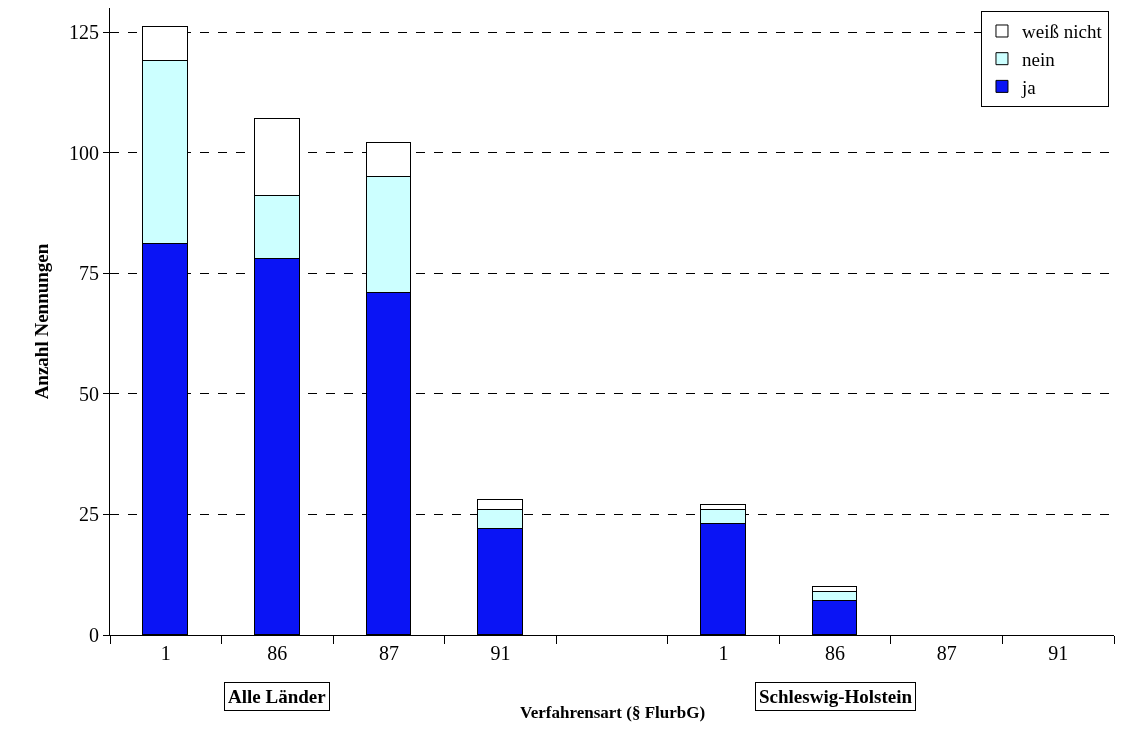  What do you see at coordinates (1062, 32) in the screenshot?
I see `legend-label: weiß nicht` at bounding box center [1062, 32].